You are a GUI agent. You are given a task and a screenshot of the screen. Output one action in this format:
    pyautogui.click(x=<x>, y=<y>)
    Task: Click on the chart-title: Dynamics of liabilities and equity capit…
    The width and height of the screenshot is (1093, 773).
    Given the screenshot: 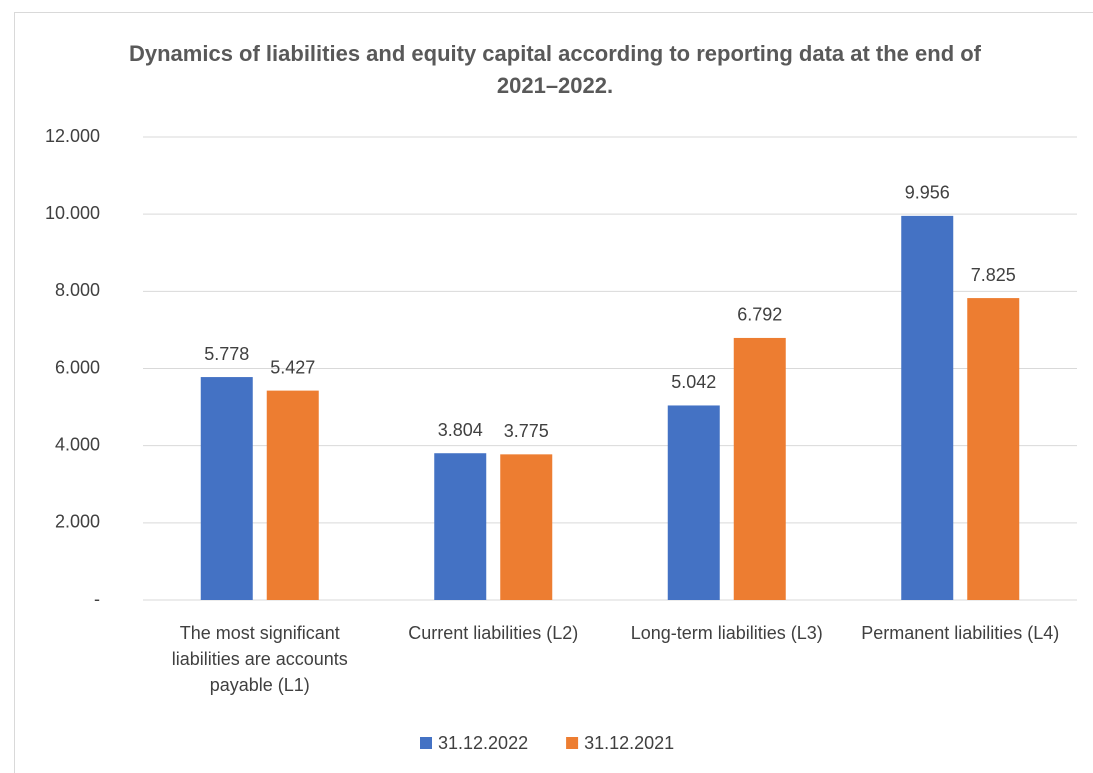 What is the action you would take?
    pyautogui.click(x=555, y=69)
    